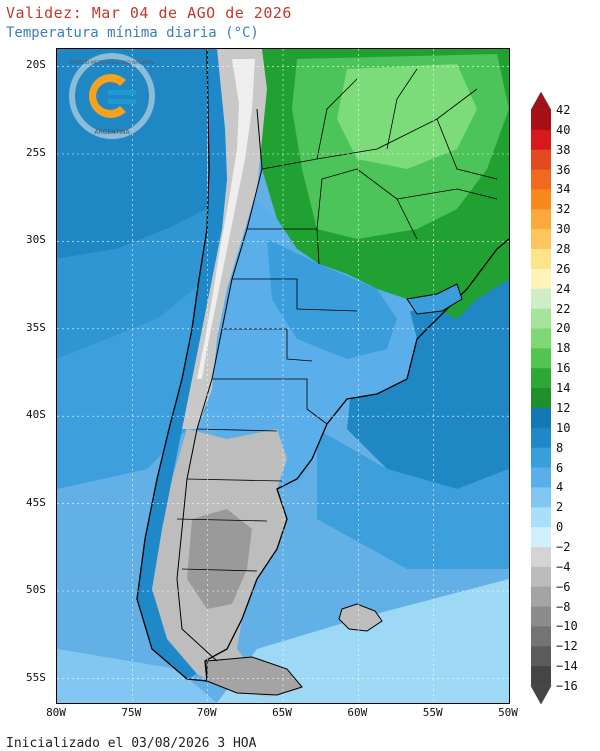  What do you see at coordinates (563, 110) in the screenshot?
I see `legend-tick-label: 42` at bounding box center [563, 110].